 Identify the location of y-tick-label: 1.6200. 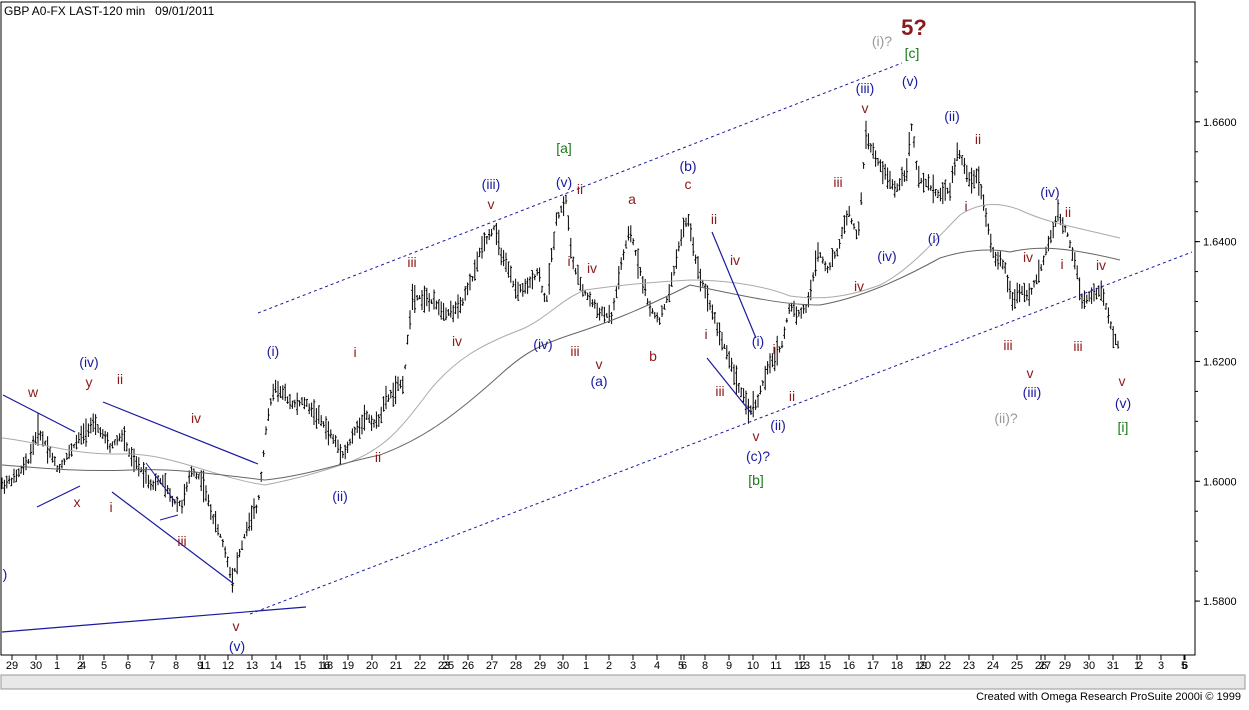
(1220, 362).